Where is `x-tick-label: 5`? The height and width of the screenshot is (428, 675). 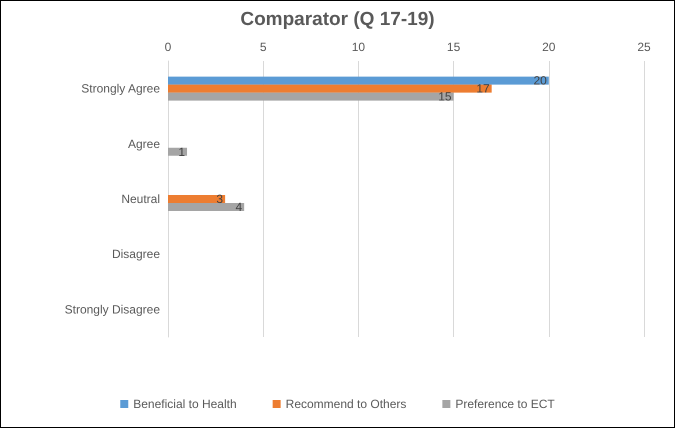
x-tick-label: 5 is located at coordinates (263, 47).